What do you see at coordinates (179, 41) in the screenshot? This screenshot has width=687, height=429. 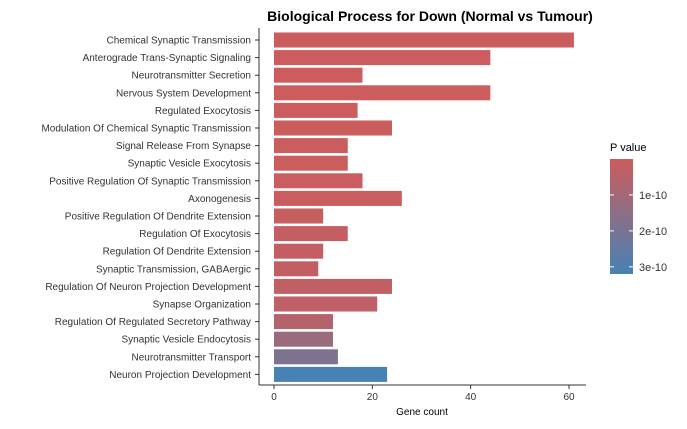 I see `y-tick-label: Chemical Synaptic Transmission` at bounding box center [179, 41].